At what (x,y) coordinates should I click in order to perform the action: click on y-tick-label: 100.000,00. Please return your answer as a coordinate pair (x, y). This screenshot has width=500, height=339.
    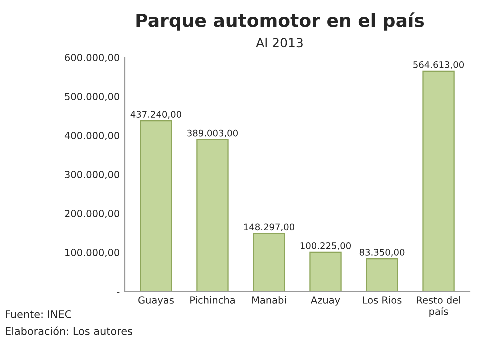
    Looking at the image, I should click on (93, 253).